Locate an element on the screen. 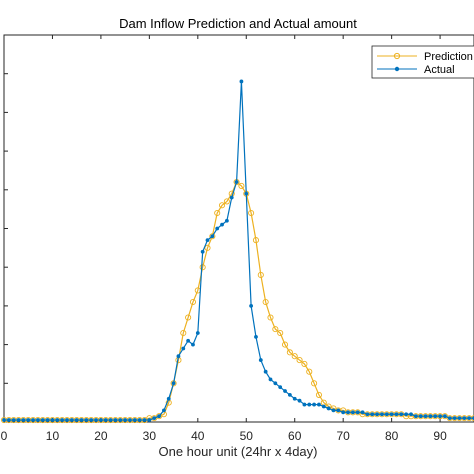 This screenshot has height=474, width=474. legend-box is located at coordinates (422, 62).